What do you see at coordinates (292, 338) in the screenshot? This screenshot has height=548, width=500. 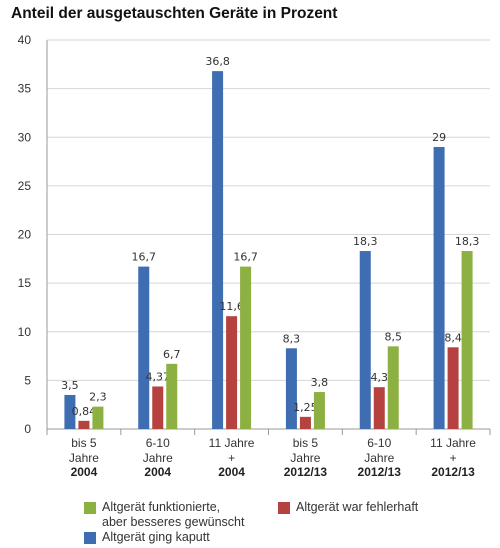 I see `data-label: 8,3` at bounding box center [292, 338].